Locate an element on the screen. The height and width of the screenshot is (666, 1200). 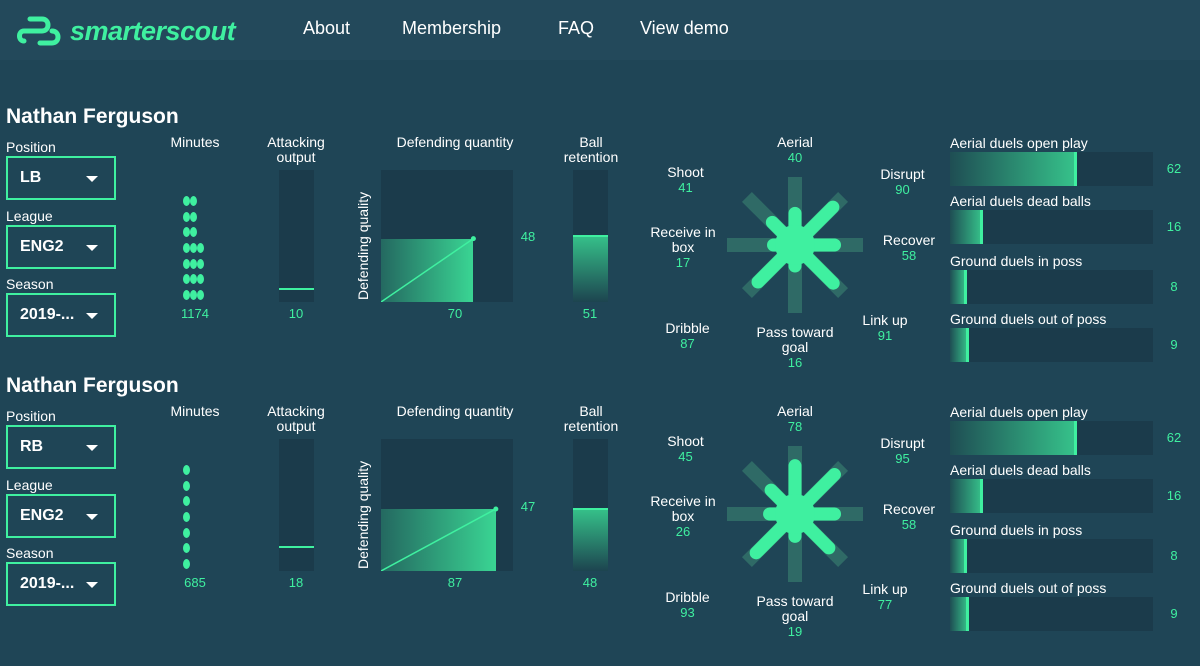
radar-label: Receive in box 17 is located at coordinates (683, 247).